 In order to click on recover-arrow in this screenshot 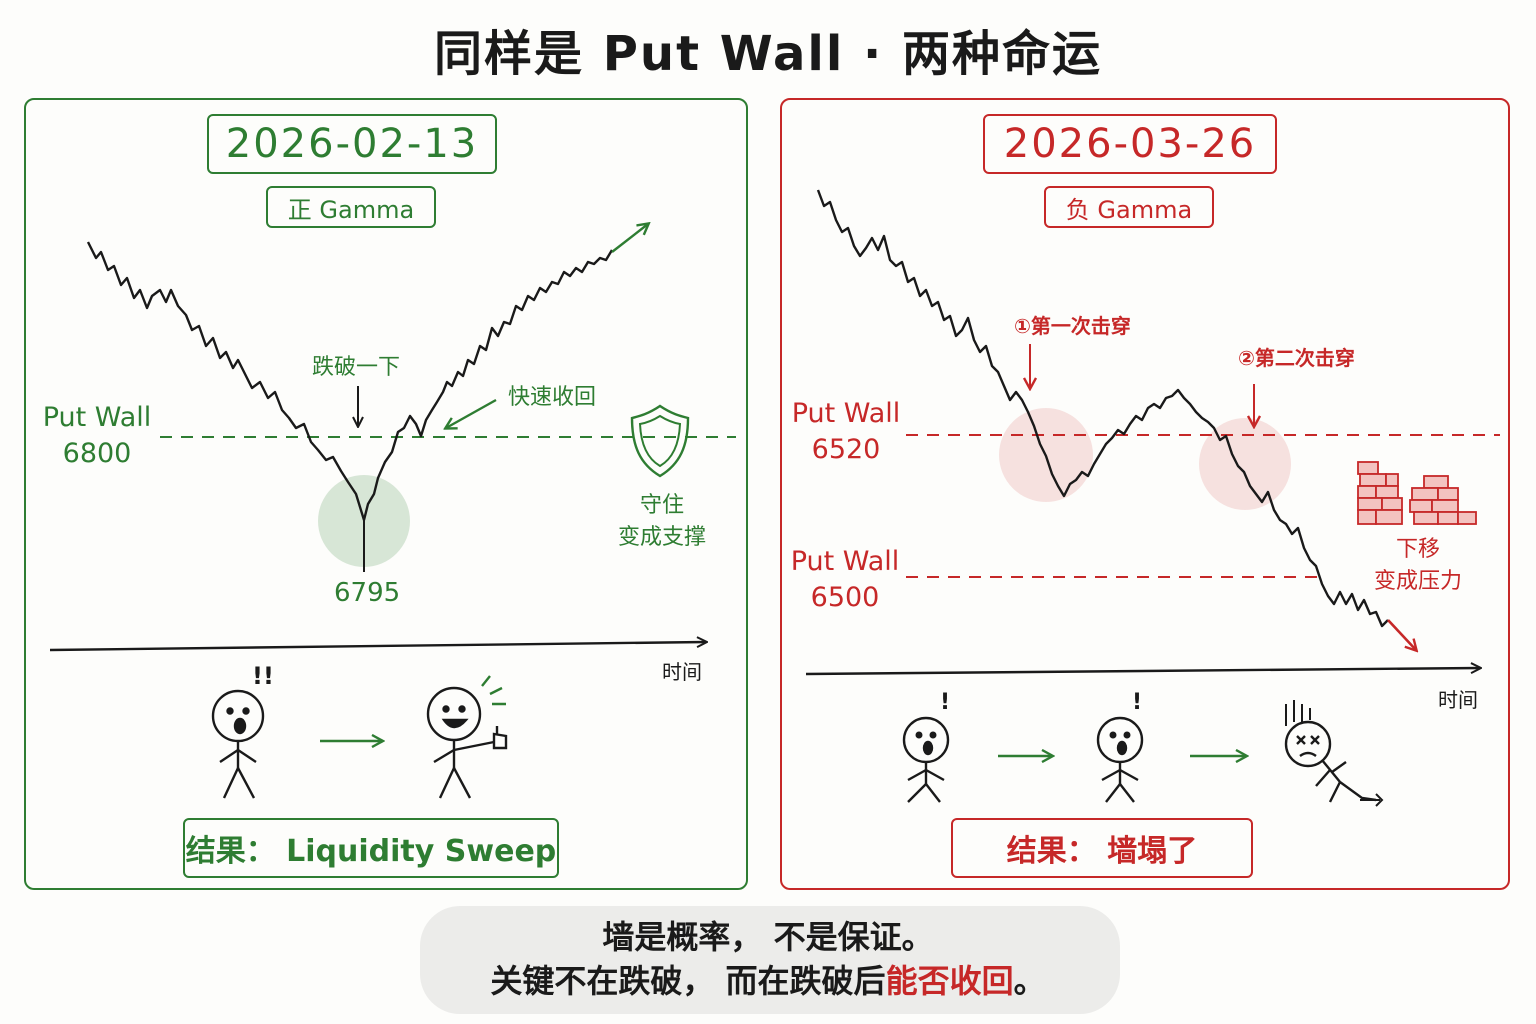, I will do `click(471, 413)`.